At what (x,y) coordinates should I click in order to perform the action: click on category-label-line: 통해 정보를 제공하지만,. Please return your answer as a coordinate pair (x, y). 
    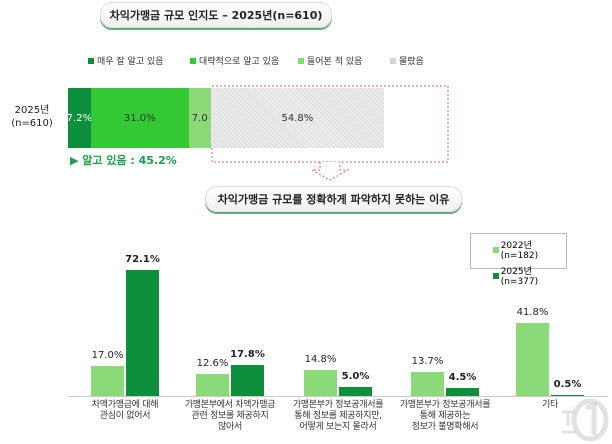
    Looking at the image, I should click on (338, 416).